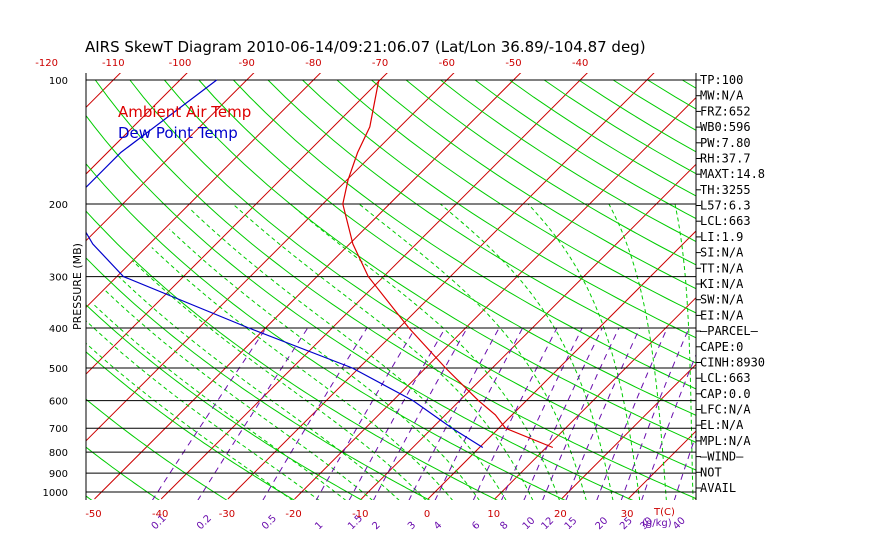 This screenshot has width=870, height=560. I want to click on bottom-temp-tick-label: -50, so click(93, 514).